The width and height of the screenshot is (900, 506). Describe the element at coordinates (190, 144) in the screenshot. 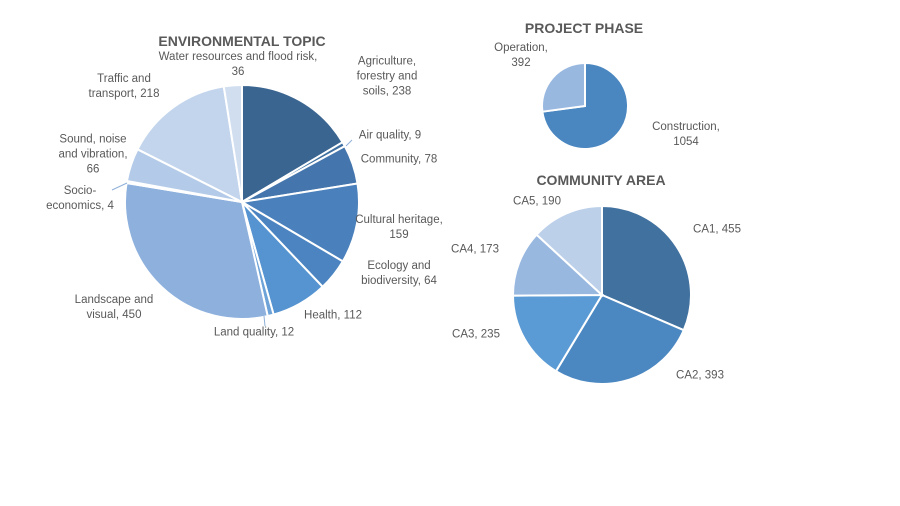

I see `pie-slice-traffic-and-transport` at that location.